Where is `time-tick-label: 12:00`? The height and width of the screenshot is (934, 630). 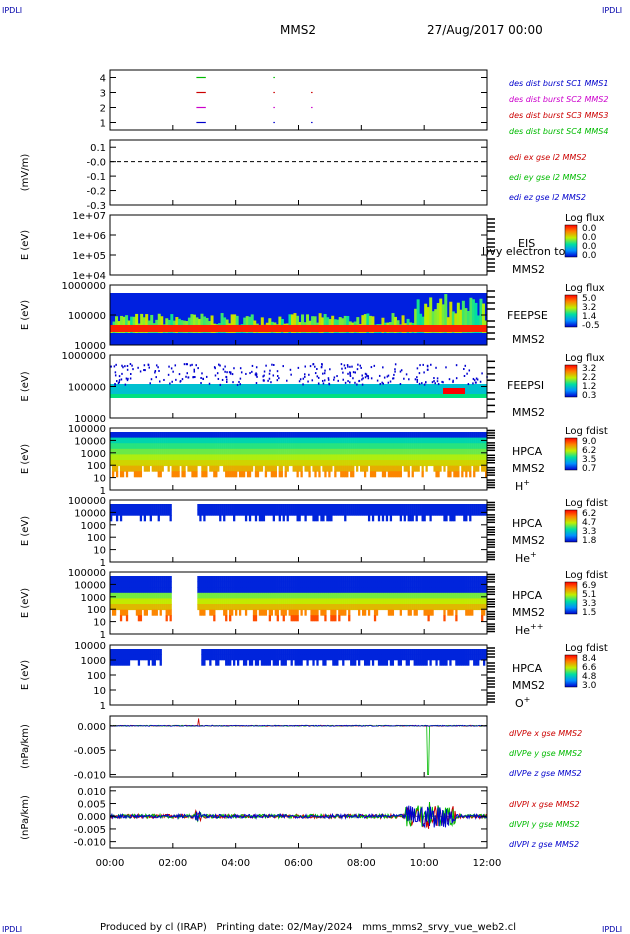
time-tick-label: 12:00 is located at coordinates (487, 863).